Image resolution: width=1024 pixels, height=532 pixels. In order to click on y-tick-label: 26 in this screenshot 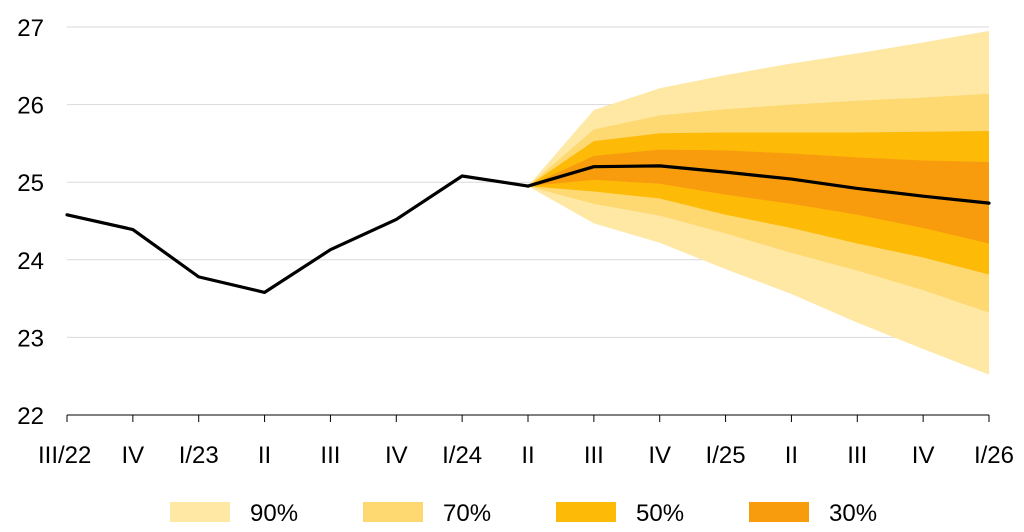, I will do `click(30, 106)`.